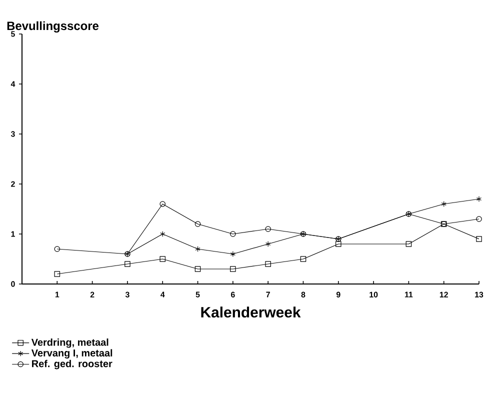  What do you see at coordinates (71, 354) in the screenshot?
I see `legend-label: Vervang I, metaal` at bounding box center [71, 354].